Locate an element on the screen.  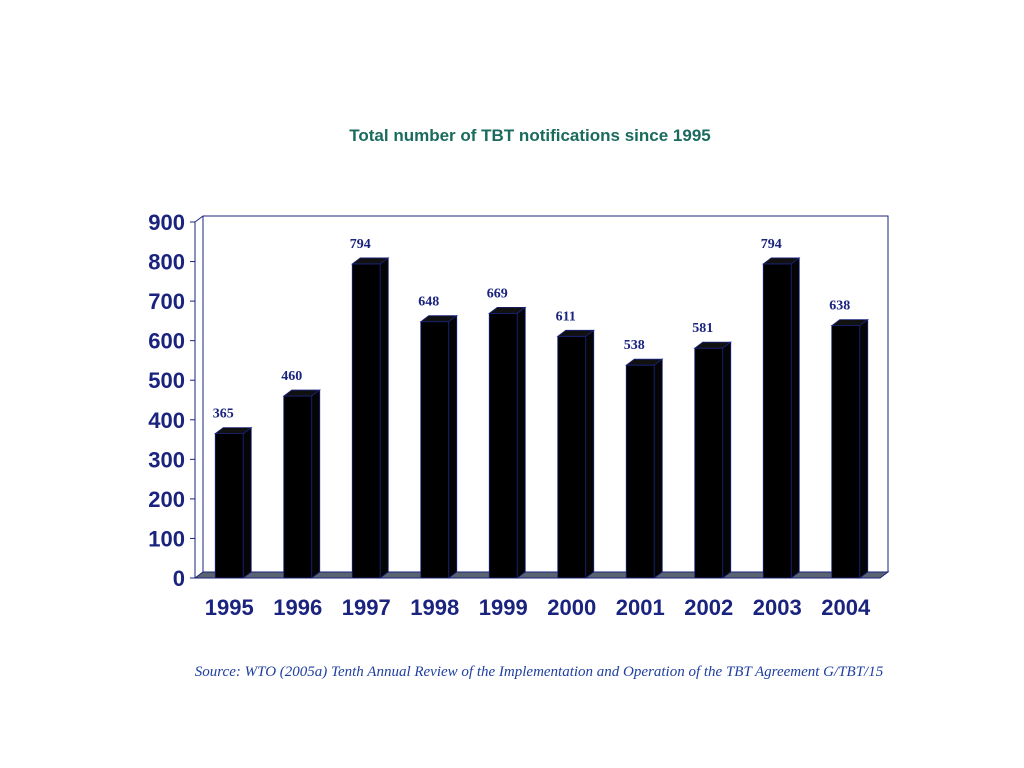
data-label: 581 is located at coordinates (702, 328).